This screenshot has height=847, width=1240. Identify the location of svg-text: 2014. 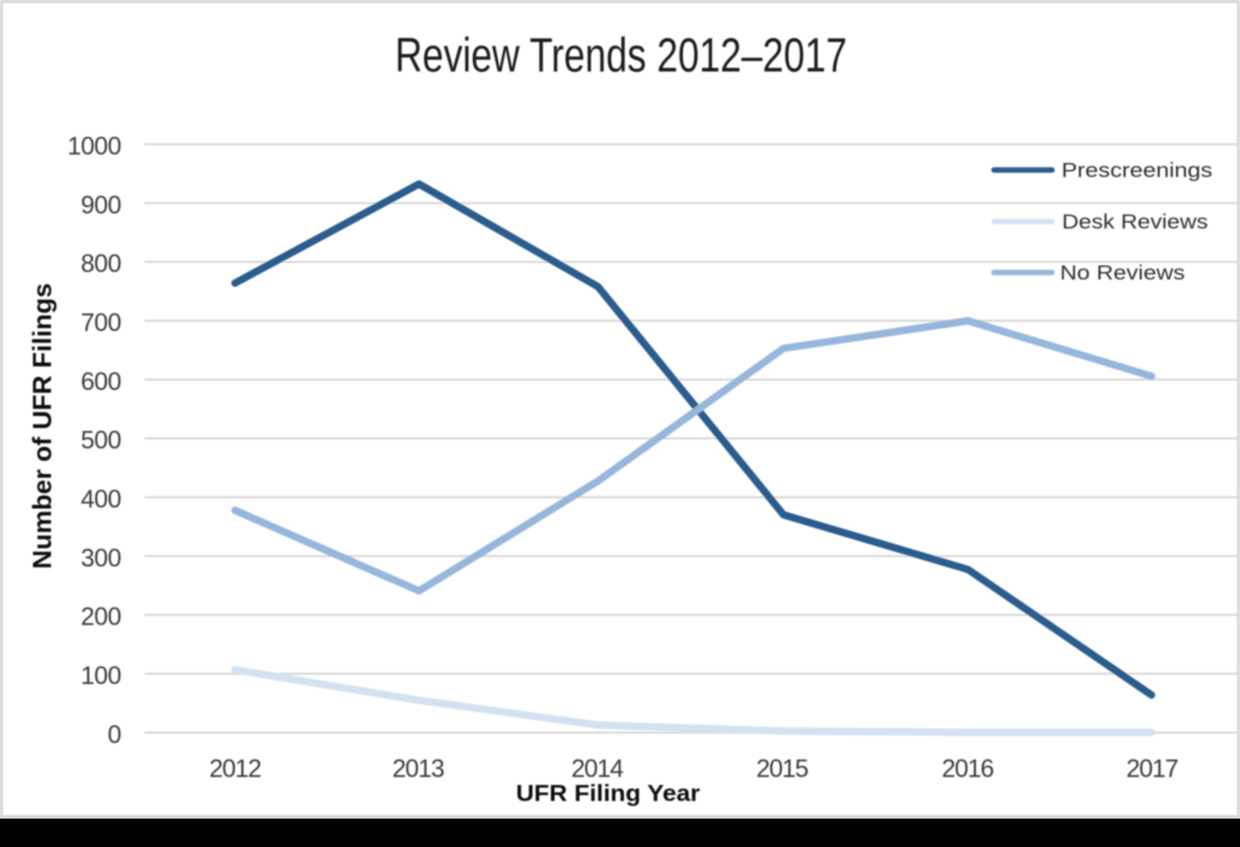
(597, 769).